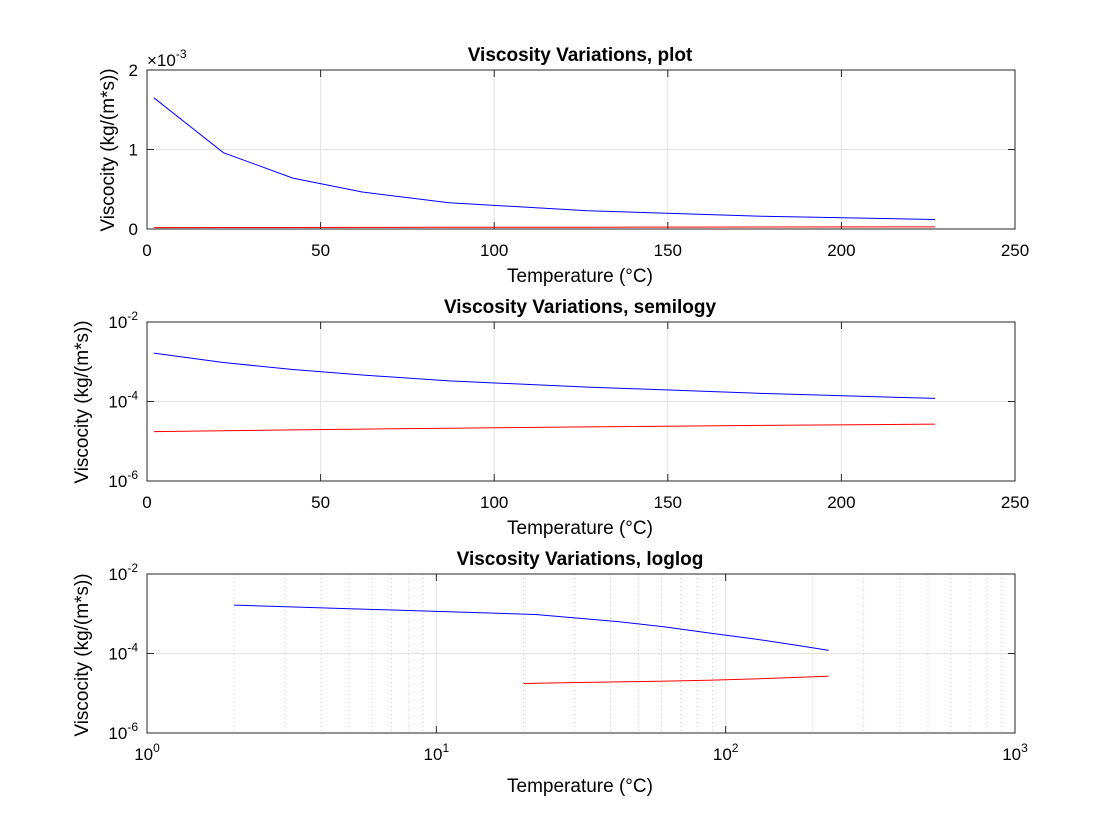 The image size is (1120, 840). I want to click on x-tick-label: 101, so click(437, 752).